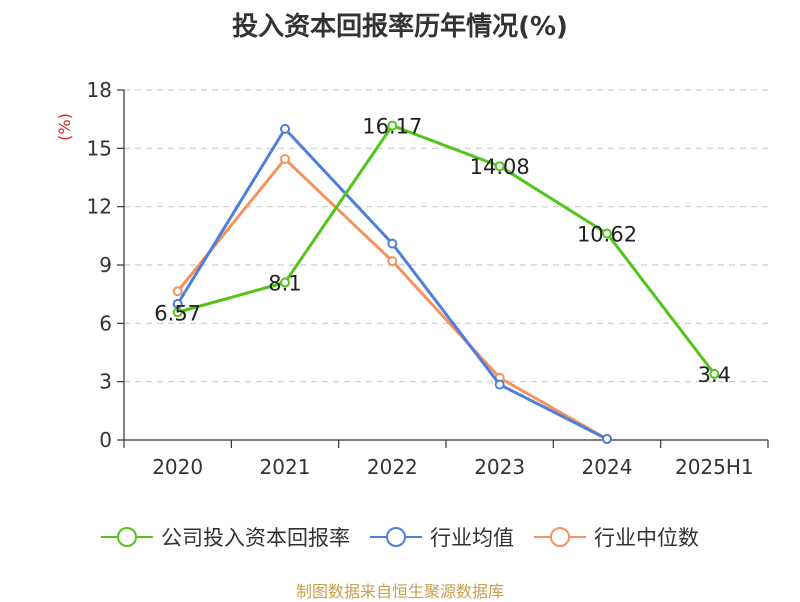 This screenshot has height=602, width=800. I want to click on legend-item-company: 公司投入资本回报率, so click(225, 537).